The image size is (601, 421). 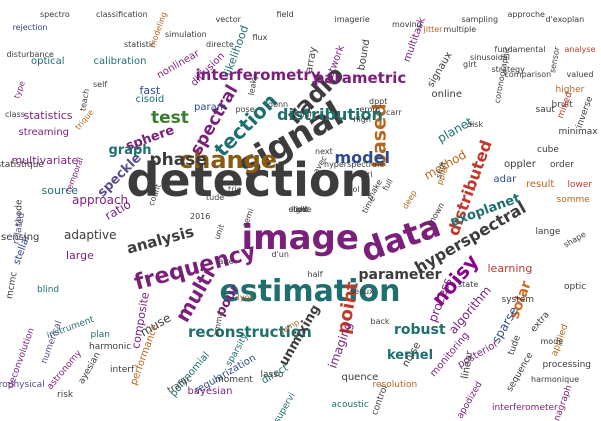 I want to click on word: mcmc, so click(x=12, y=285).